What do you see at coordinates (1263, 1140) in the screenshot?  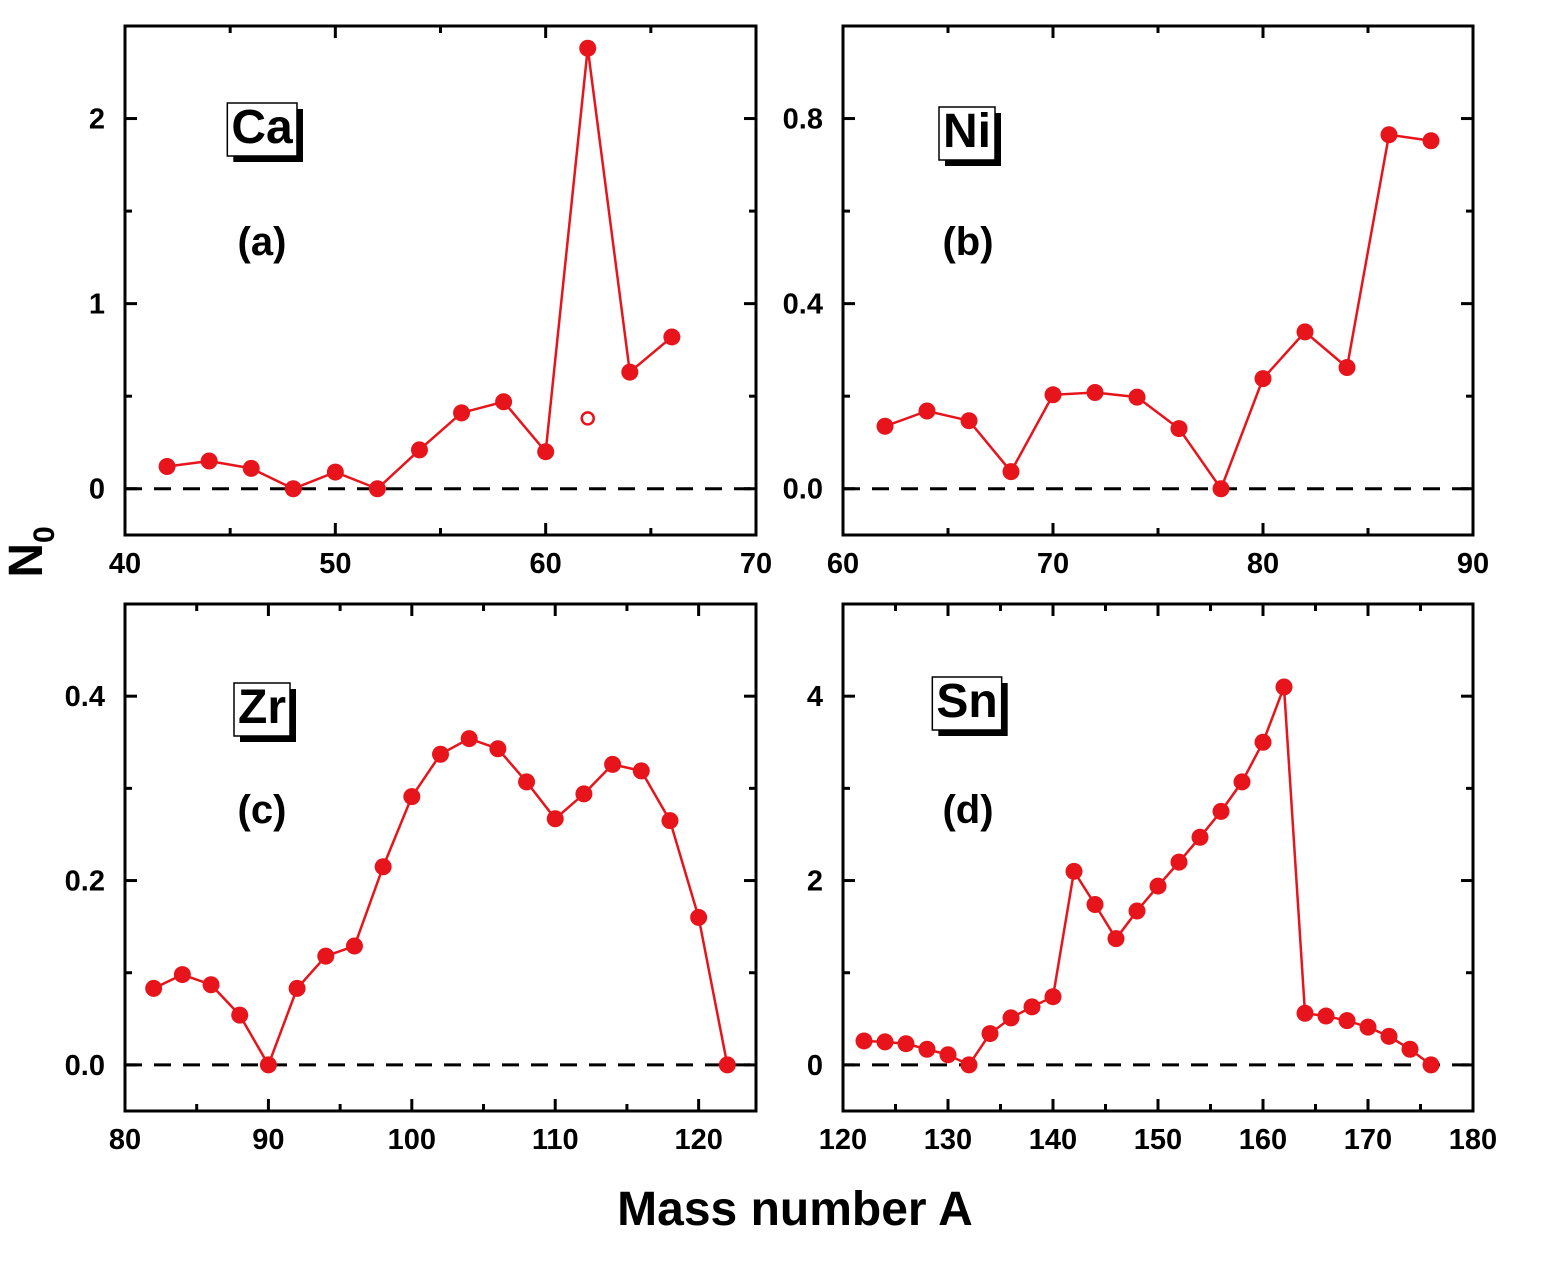 I see `x-tick-label: 160` at bounding box center [1263, 1140].